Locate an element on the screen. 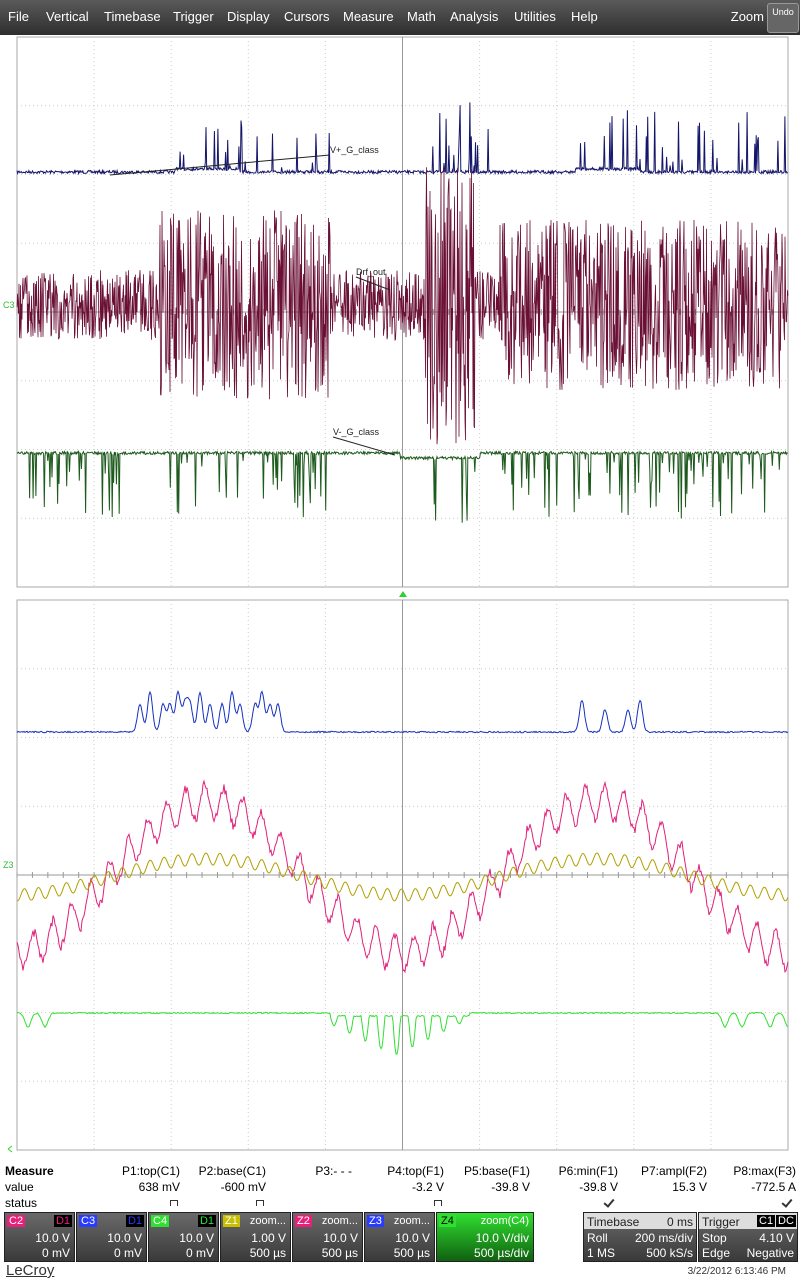  param-value: -600 mV is located at coordinates (243, 1187).